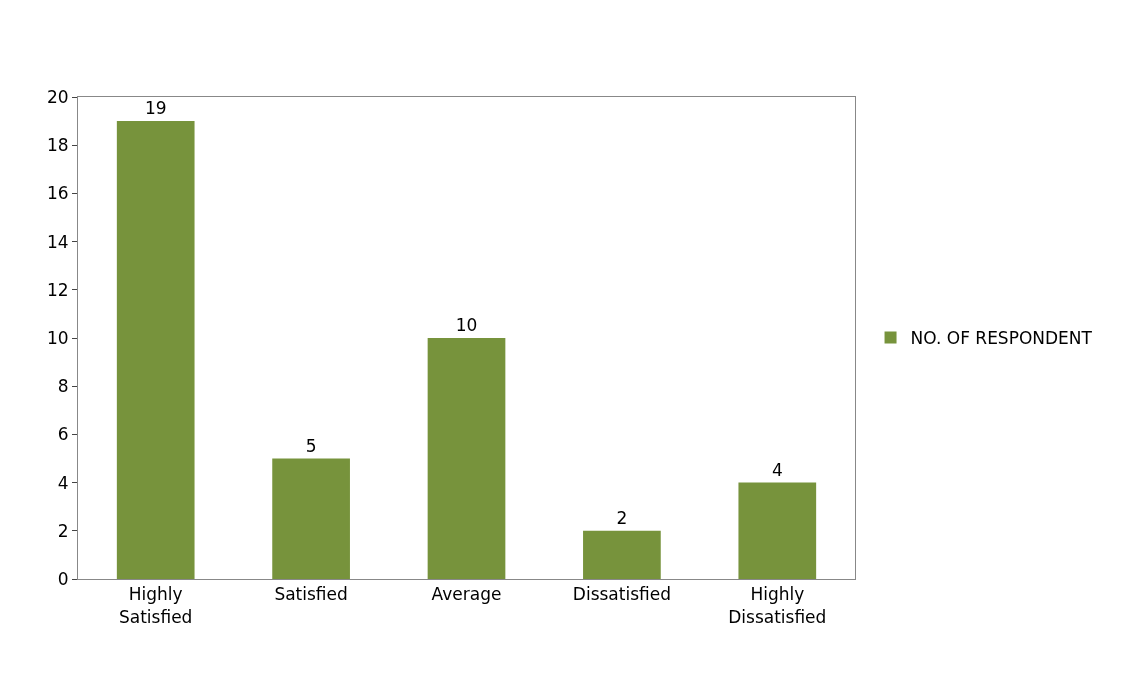 This screenshot has height=677, width=1147. What do you see at coordinates (311, 445) in the screenshot?
I see `data-label: 5` at bounding box center [311, 445].